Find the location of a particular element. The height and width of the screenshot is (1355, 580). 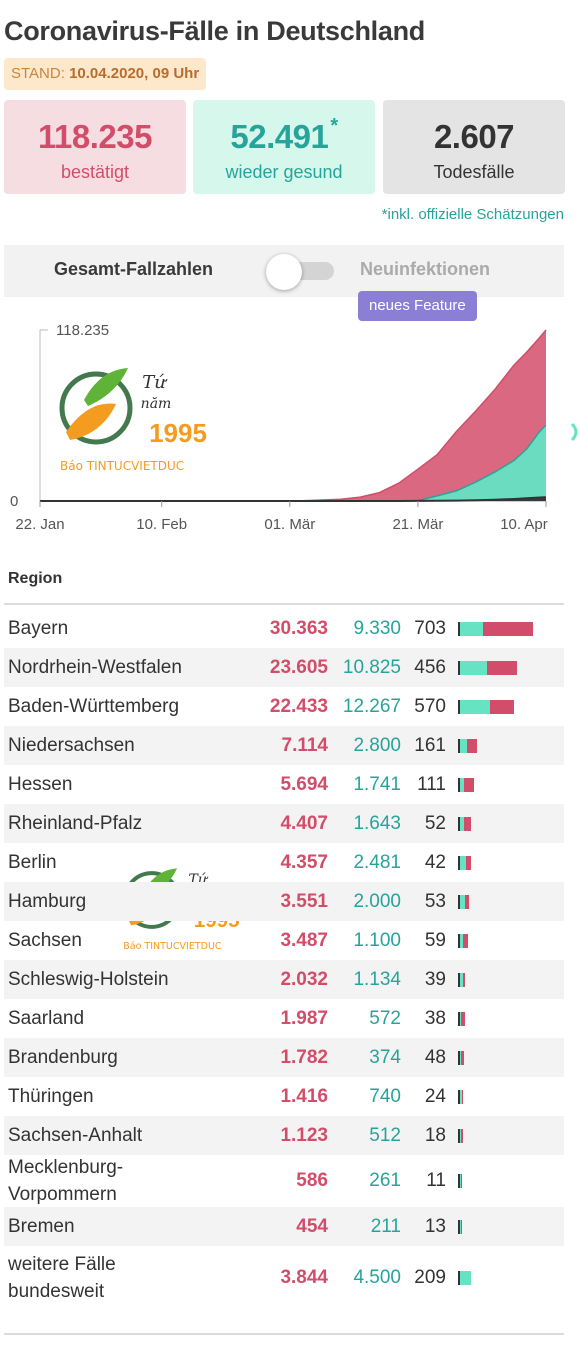

table-row: Saarland 1.987 572 38 is located at coordinates (284, 1018).